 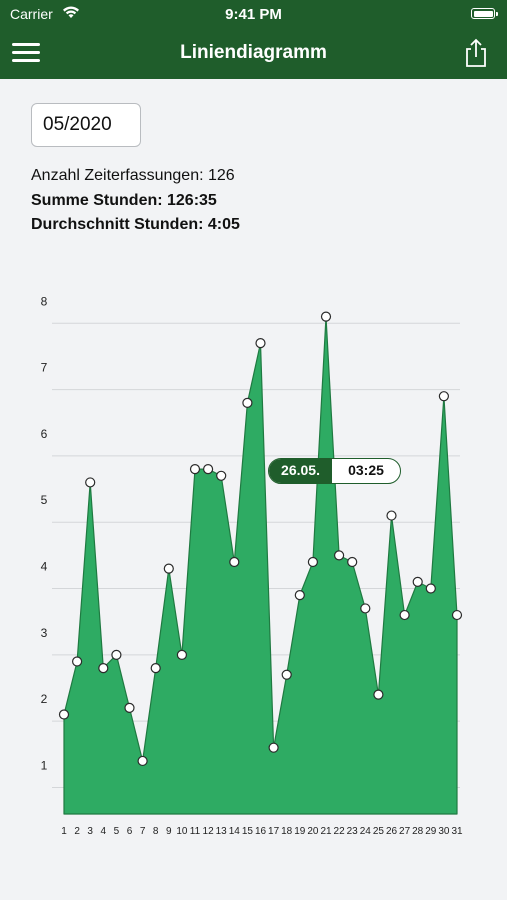 What do you see at coordinates (44, 301) in the screenshot?
I see `y-tick-label: 8` at bounding box center [44, 301].